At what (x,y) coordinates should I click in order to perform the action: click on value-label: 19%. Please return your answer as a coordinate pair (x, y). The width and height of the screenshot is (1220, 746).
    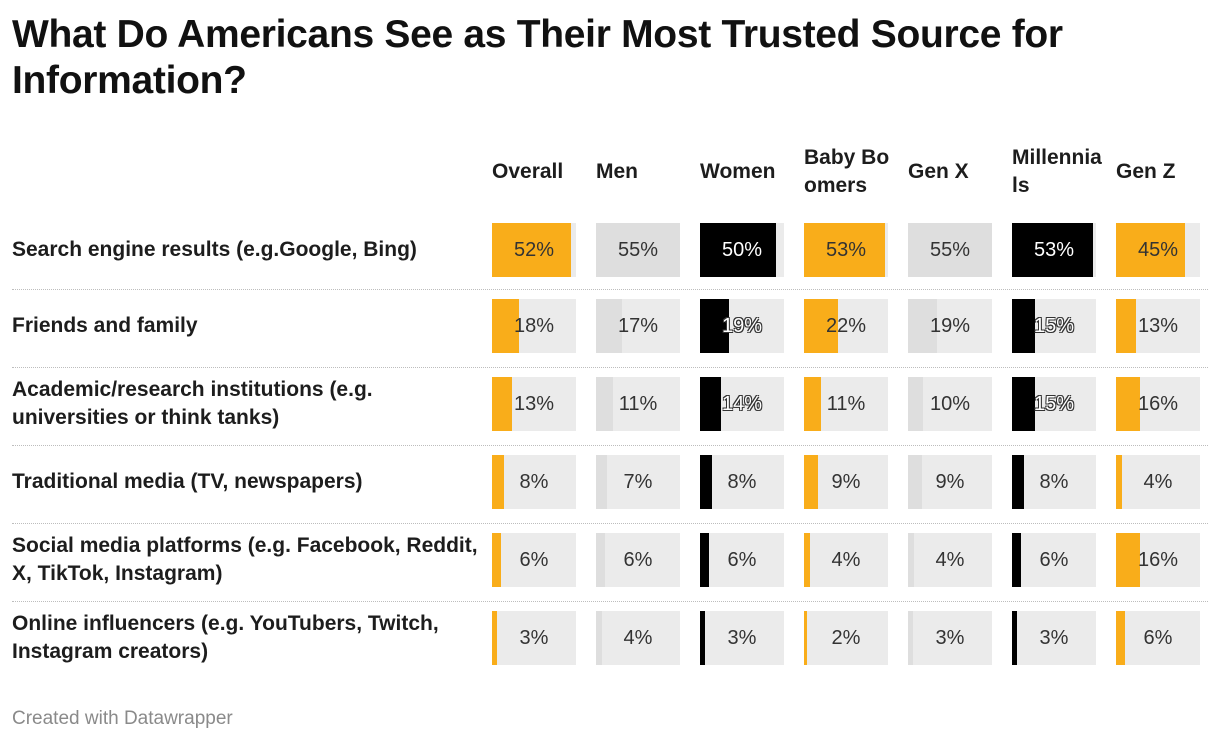
    Looking at the image, I should click on (950, 325).